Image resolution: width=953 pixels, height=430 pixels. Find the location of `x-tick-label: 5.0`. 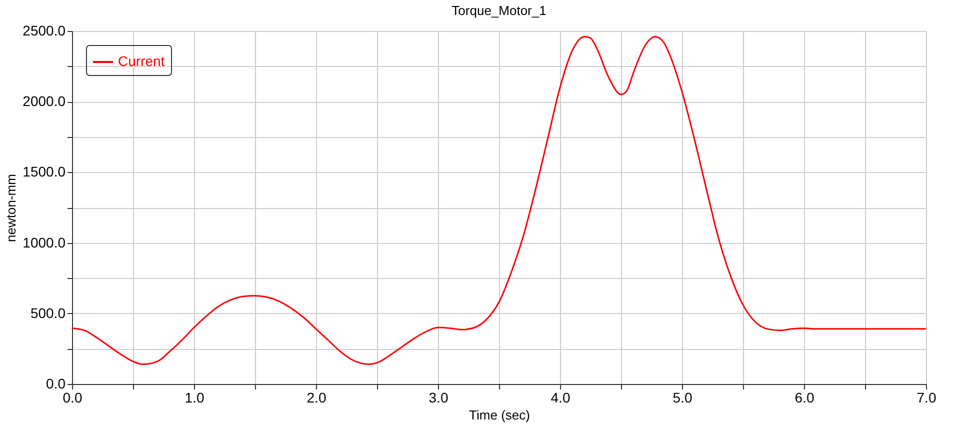

x-tick-label: 5.0 is located at coordinates (682, 398).